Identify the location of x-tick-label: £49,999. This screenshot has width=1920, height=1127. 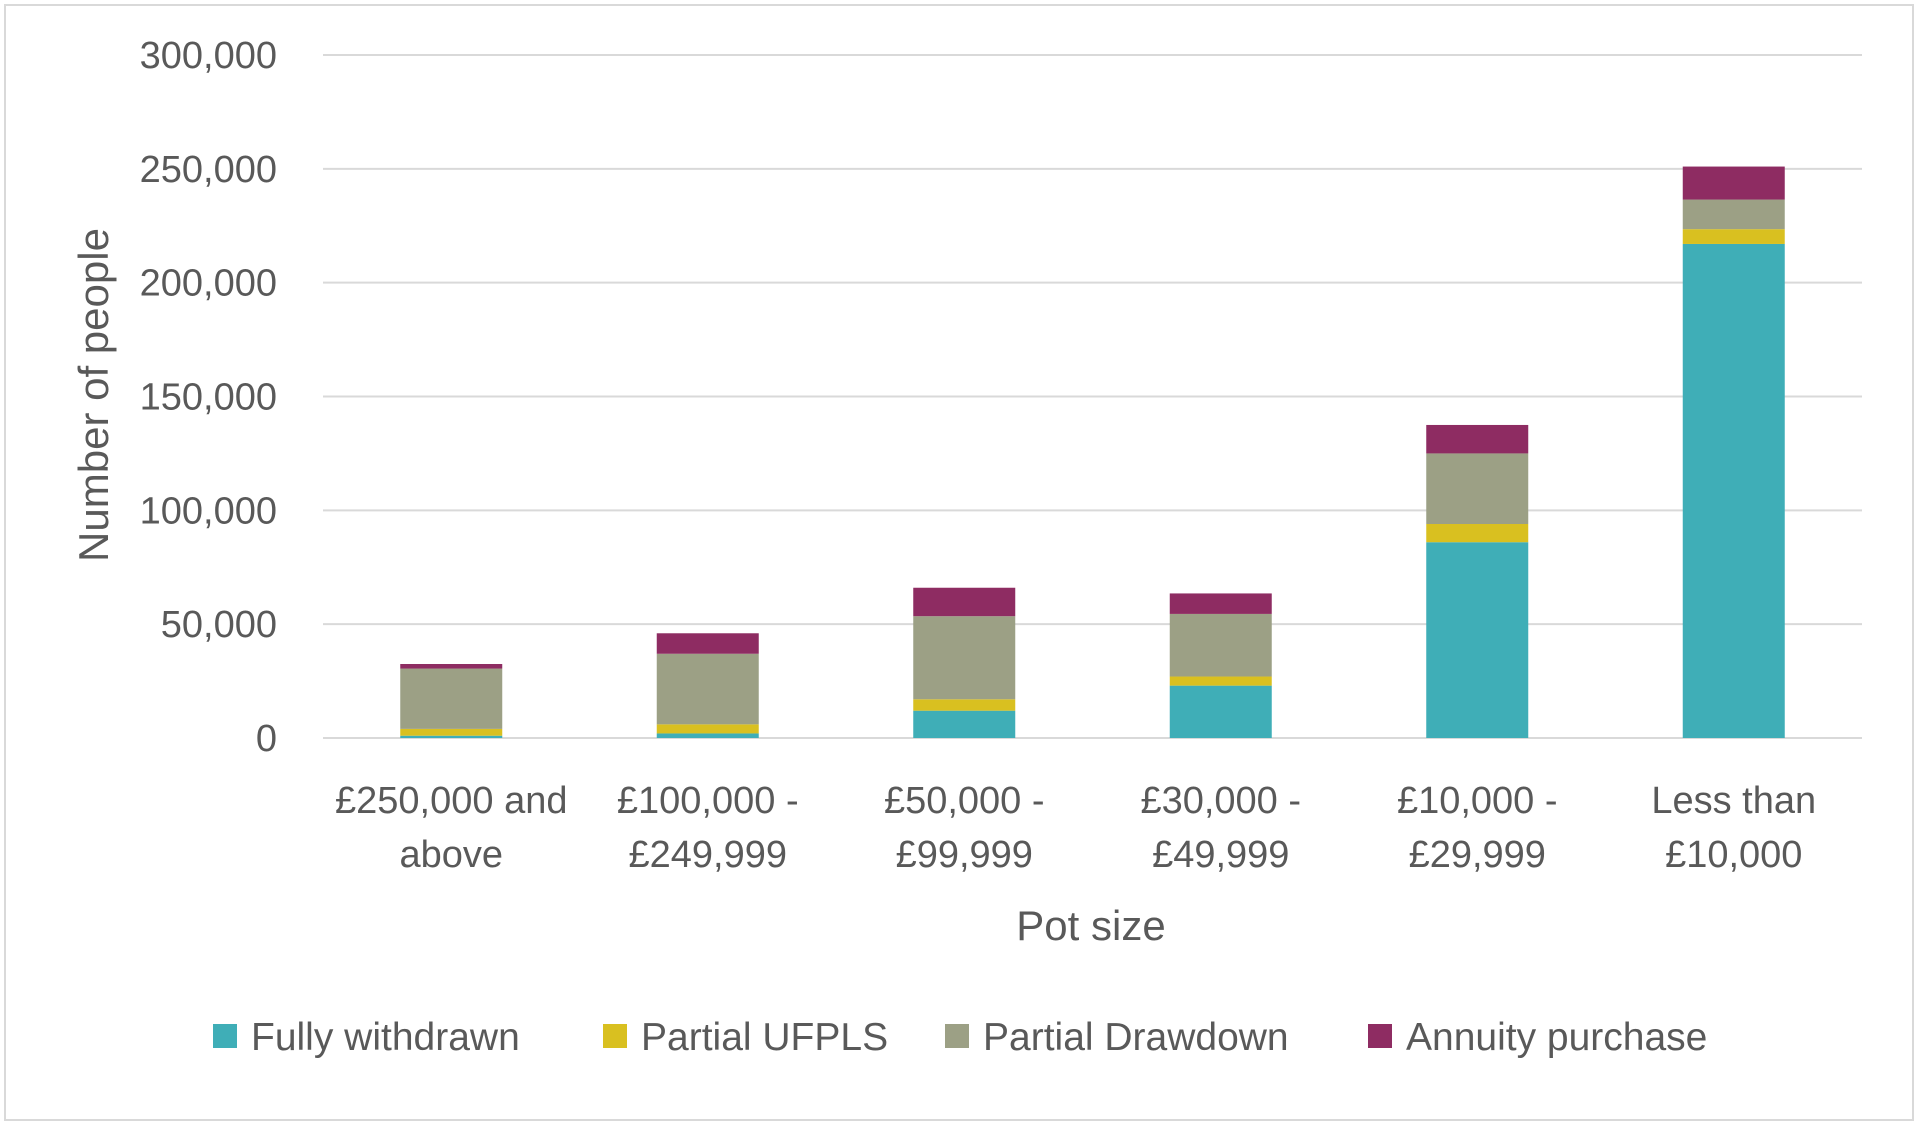
(1220, 855).